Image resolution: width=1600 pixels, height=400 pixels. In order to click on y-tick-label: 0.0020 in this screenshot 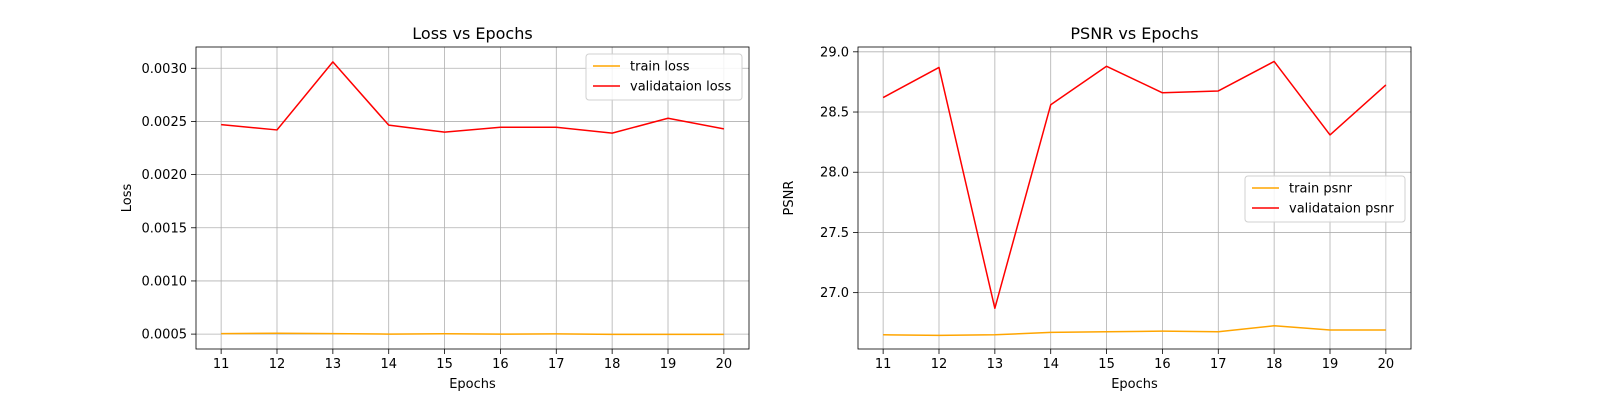, I will do `click(165, 175)`.